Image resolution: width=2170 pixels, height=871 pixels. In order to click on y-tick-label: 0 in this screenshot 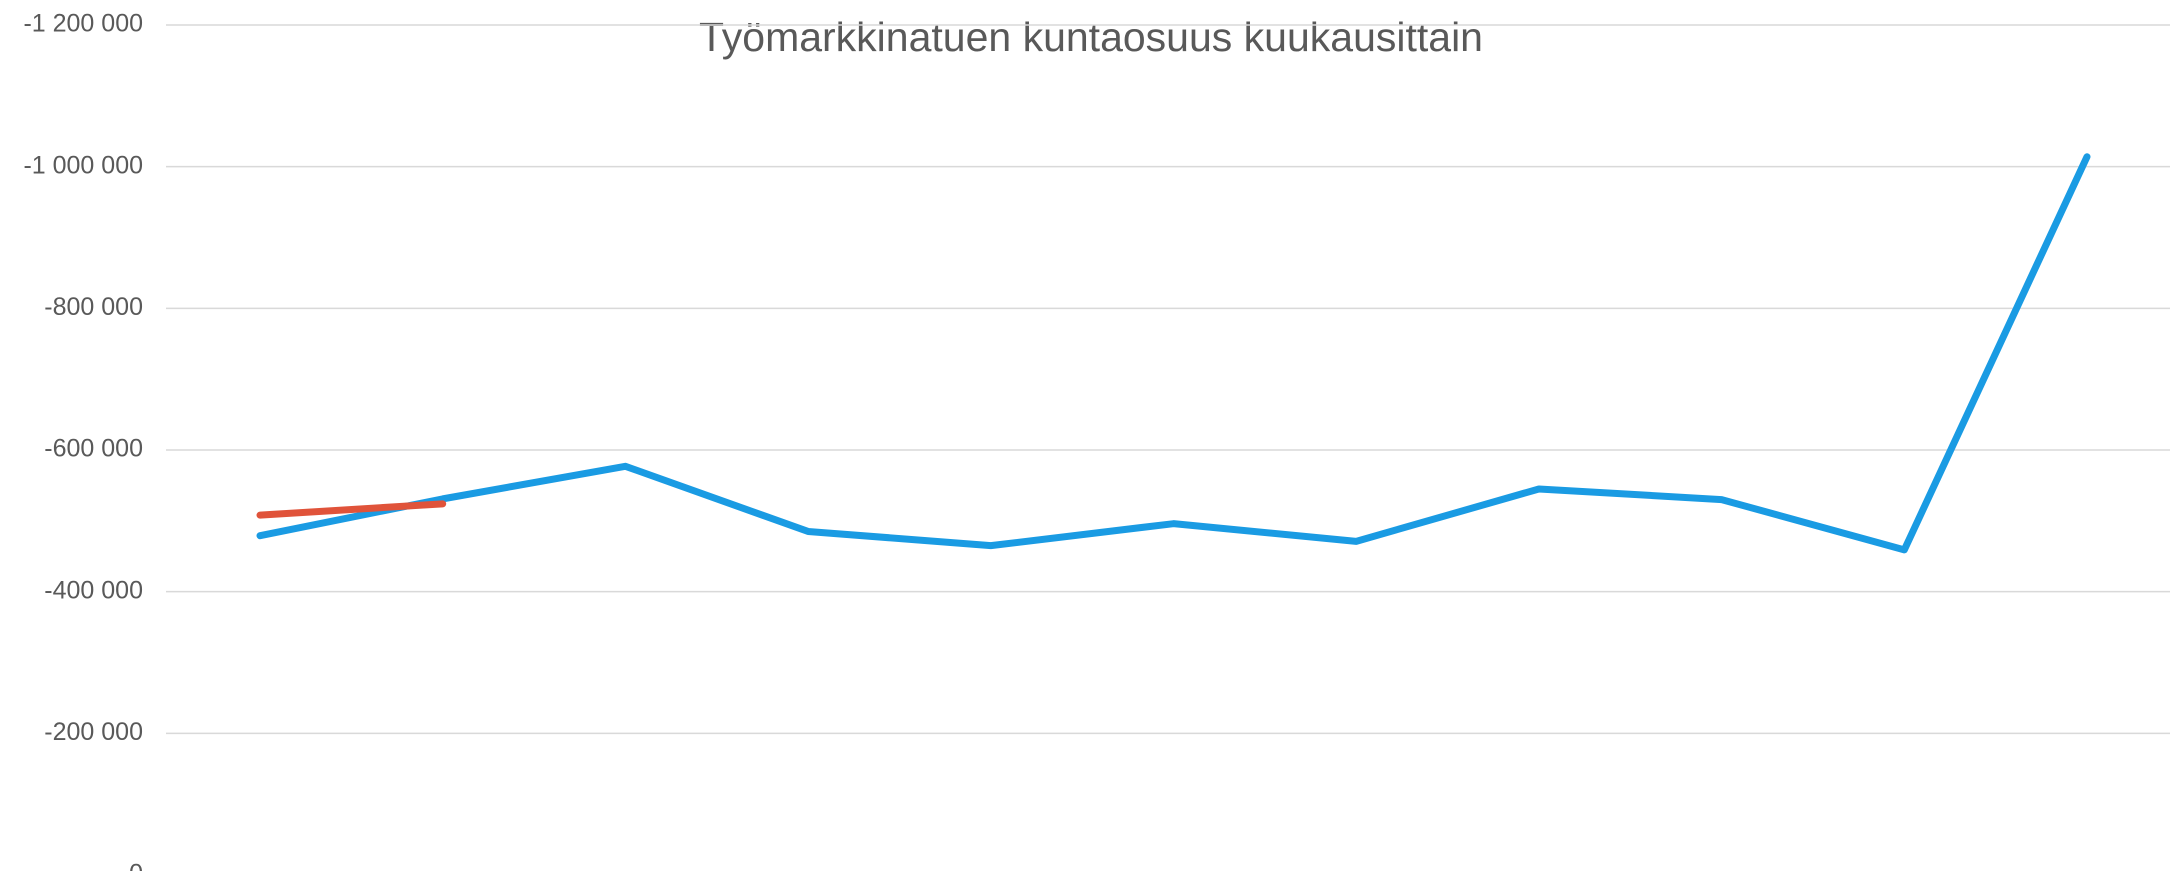, I will do `click(136, 865)`.